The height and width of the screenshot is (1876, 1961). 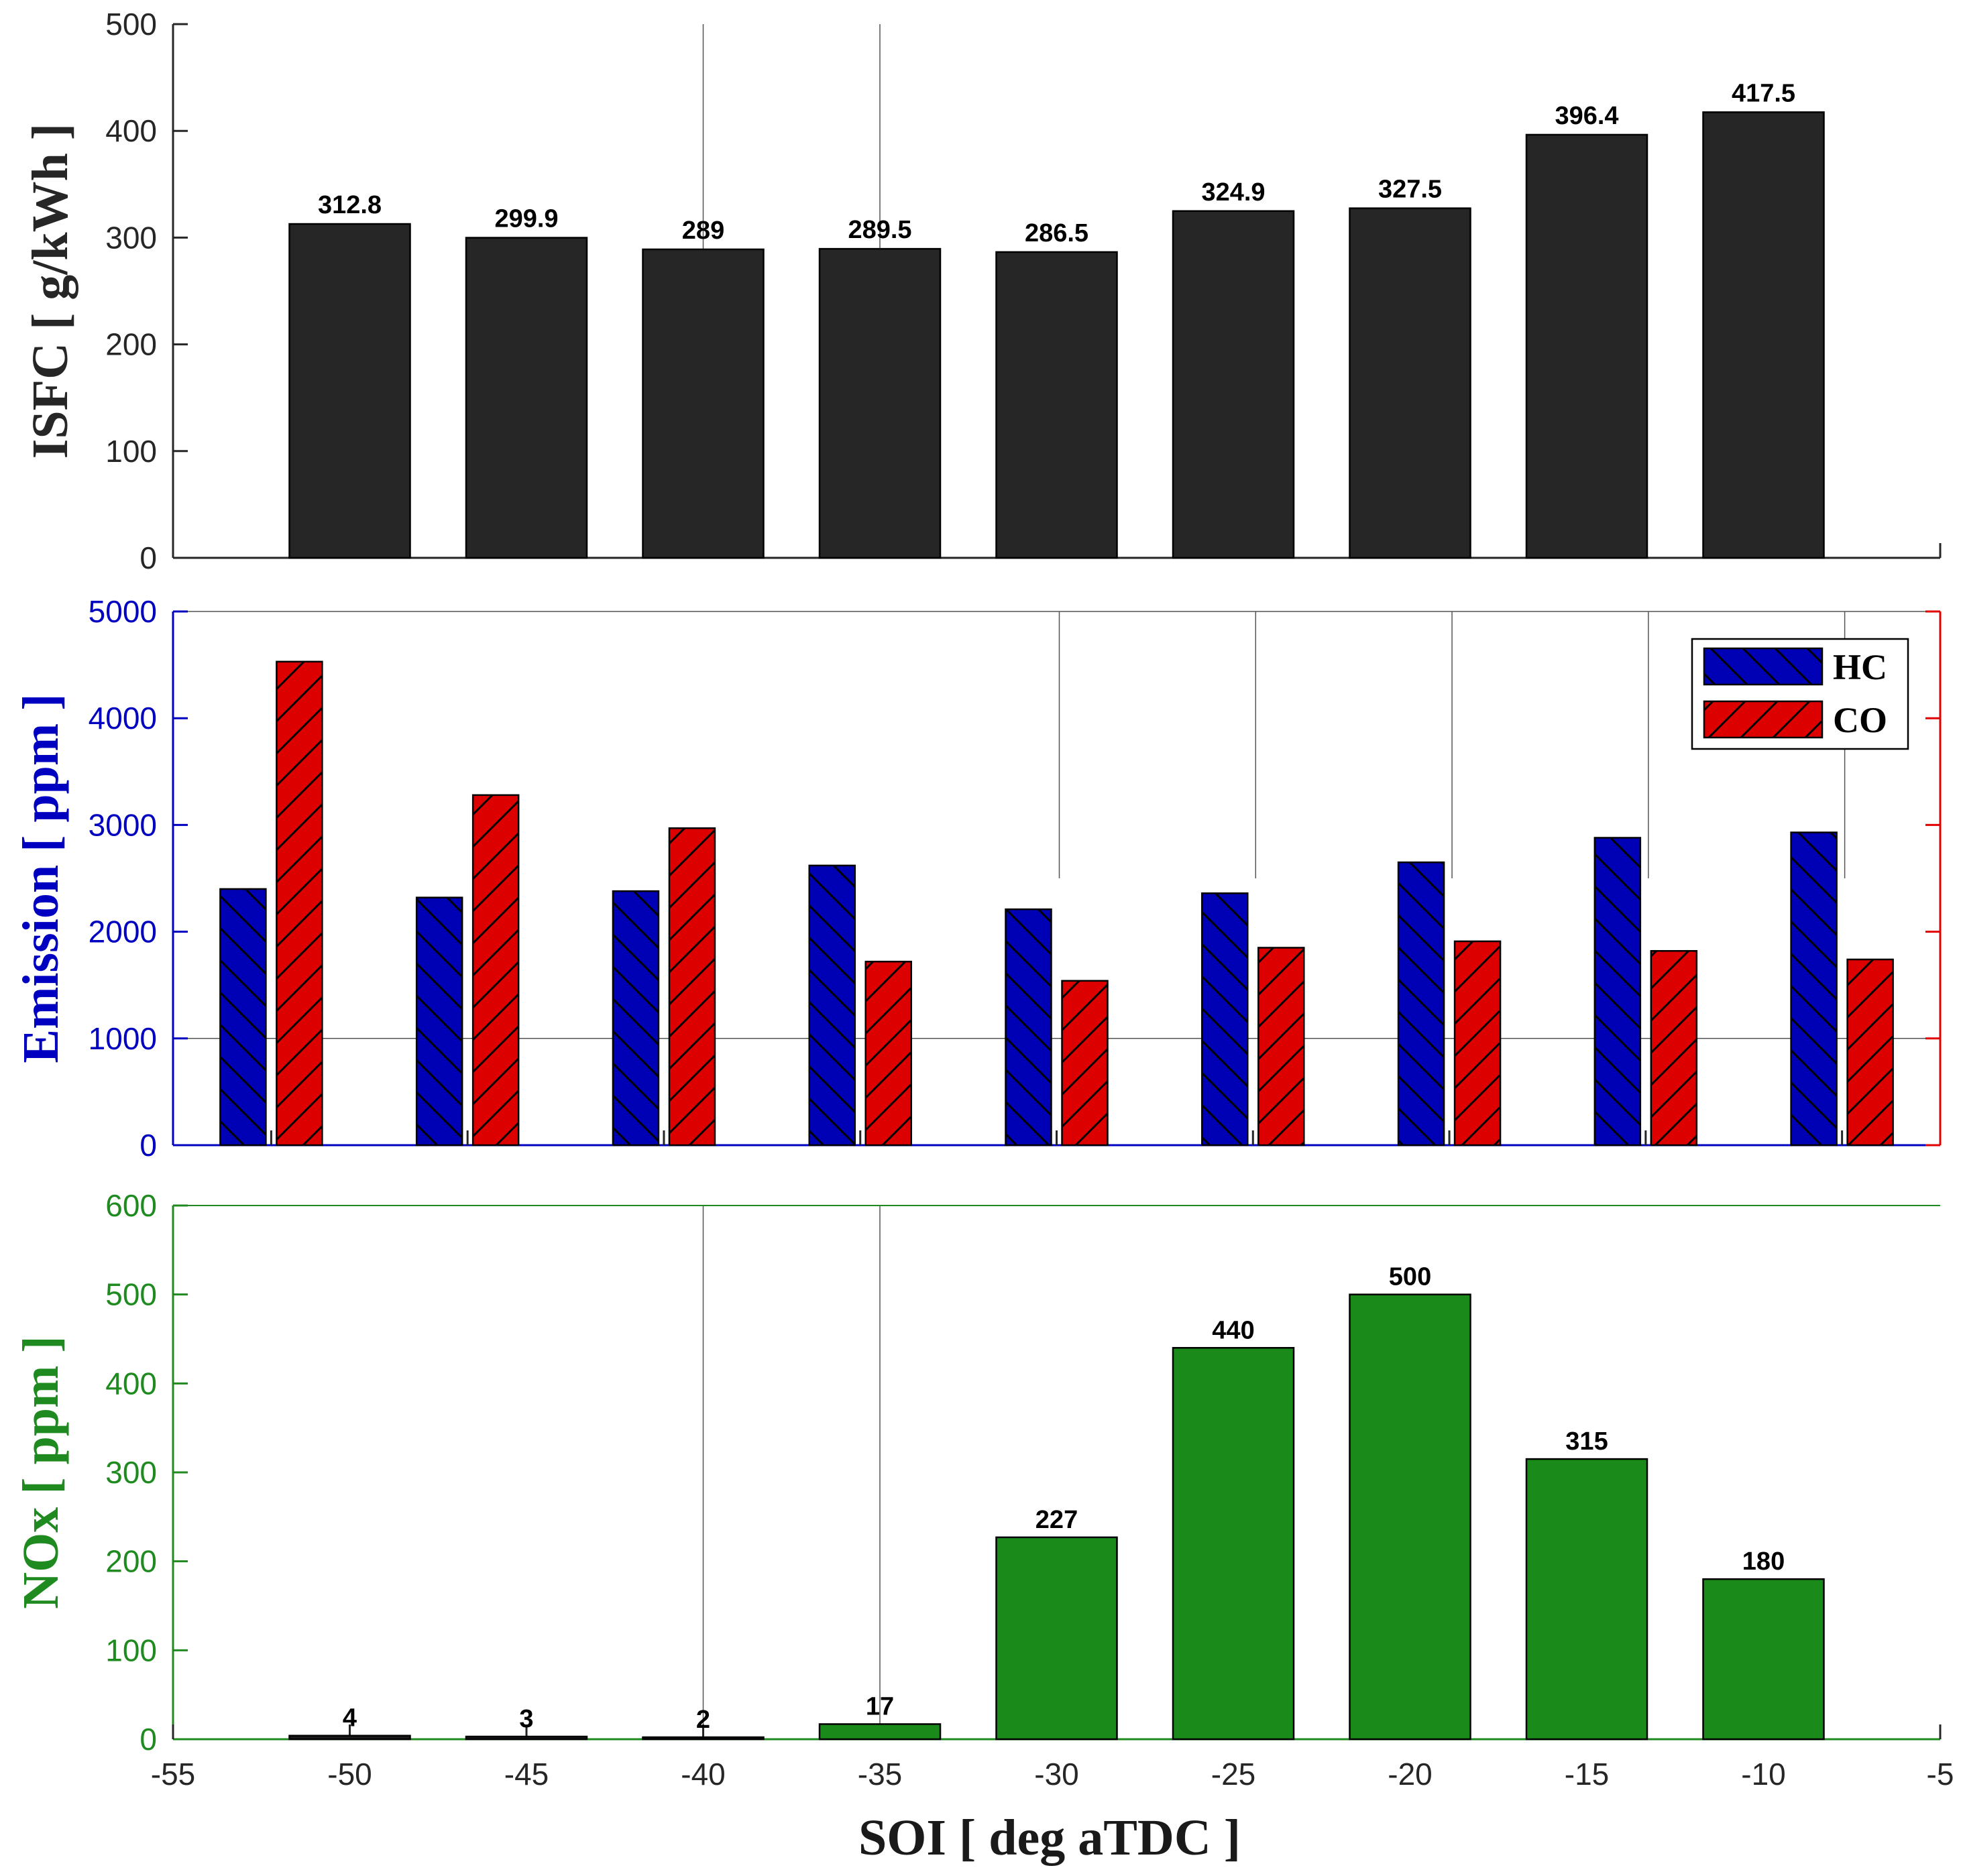 What do you see at coordinates (1763, 1774) in the screenshot?
I see `x-tick-label-9: -10` at bounding box center [1763, 1774].